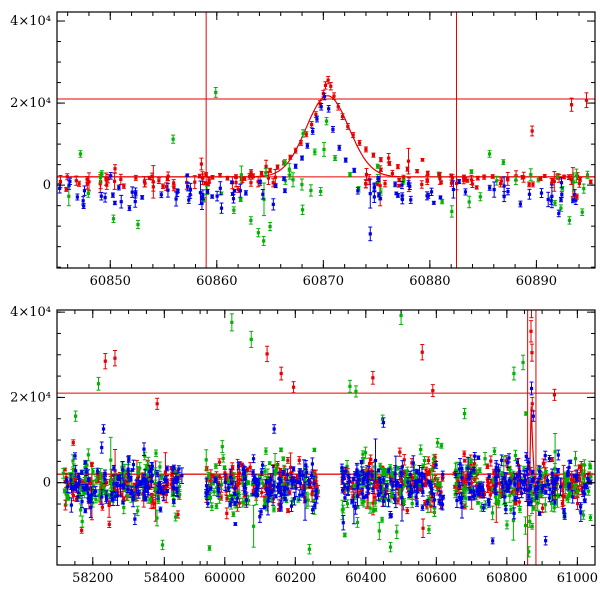  Describe the element at coordinates (92, 578) in the screenshot. I see `x-tick-label: 58200` at that location.